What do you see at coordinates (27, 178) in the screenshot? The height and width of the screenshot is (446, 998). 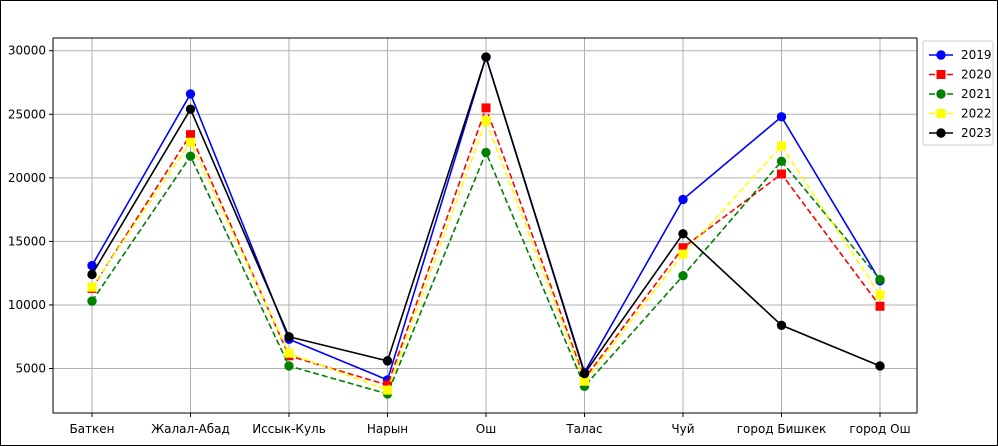 I see `y-tick-label: 20000` at bounding box center [27, 178].